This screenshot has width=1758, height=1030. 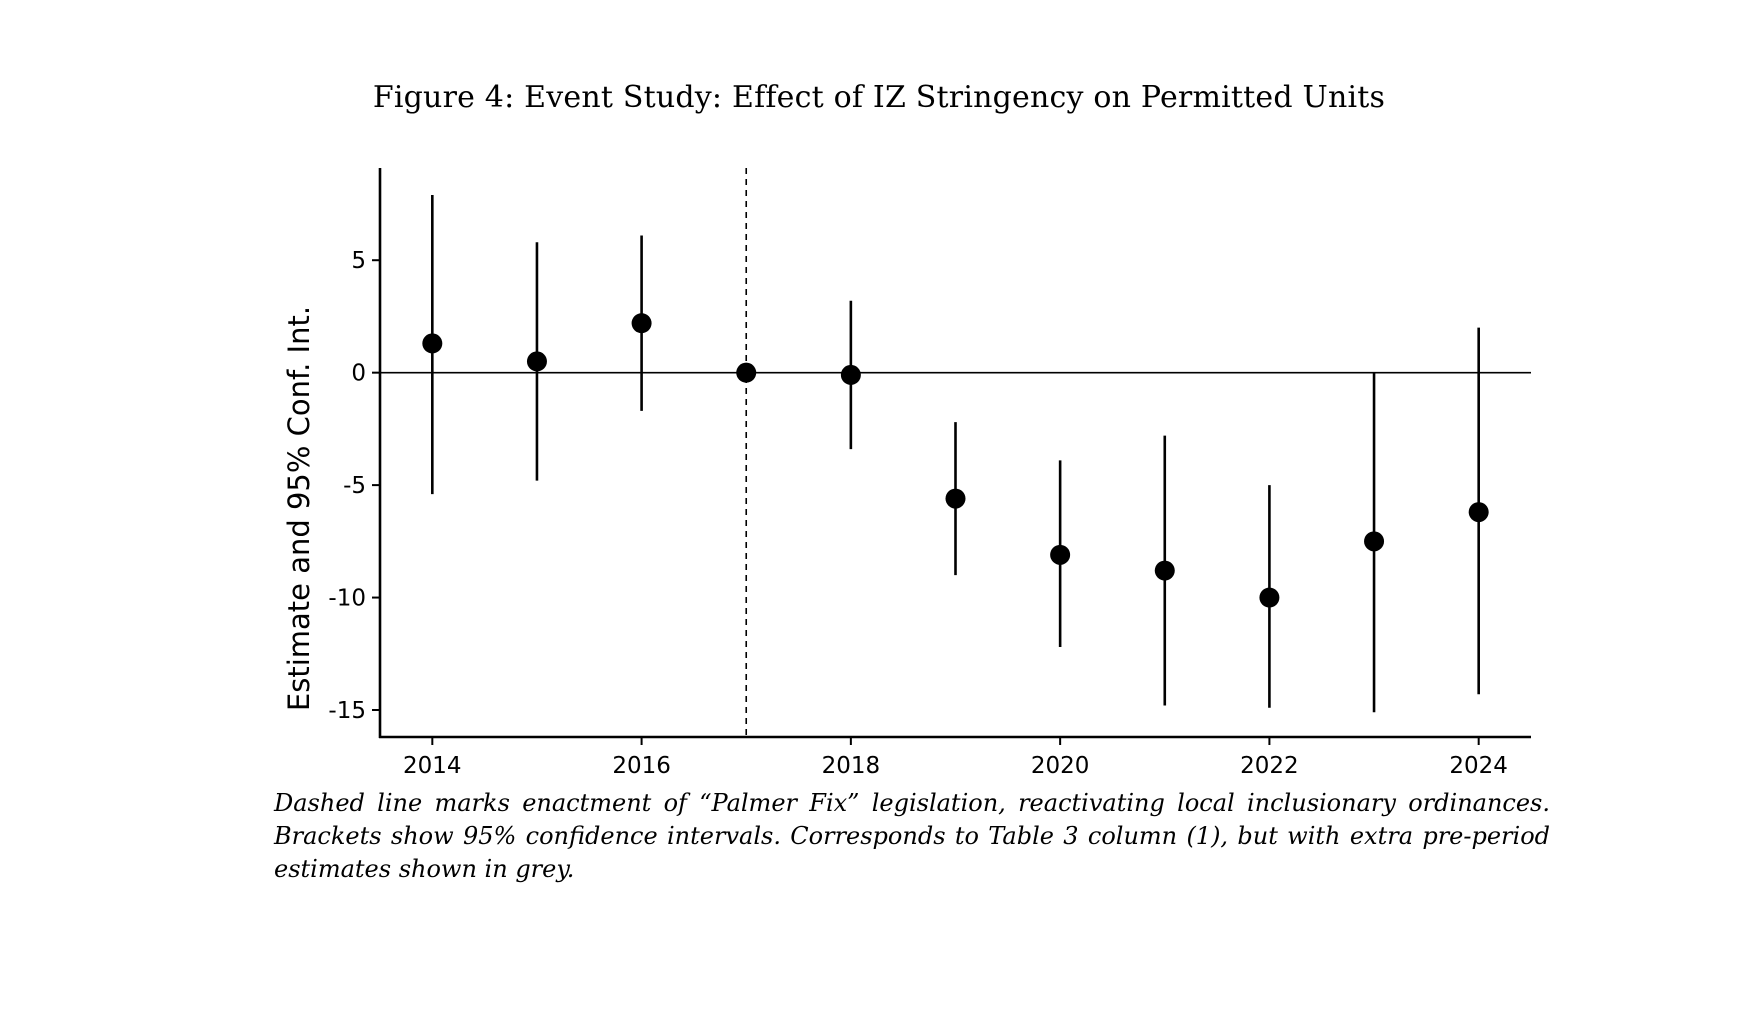 What do you see at coordinates (347, 599) in the screenshot?
I see `y-tick-label: -10` at bounding box center [347, 599].